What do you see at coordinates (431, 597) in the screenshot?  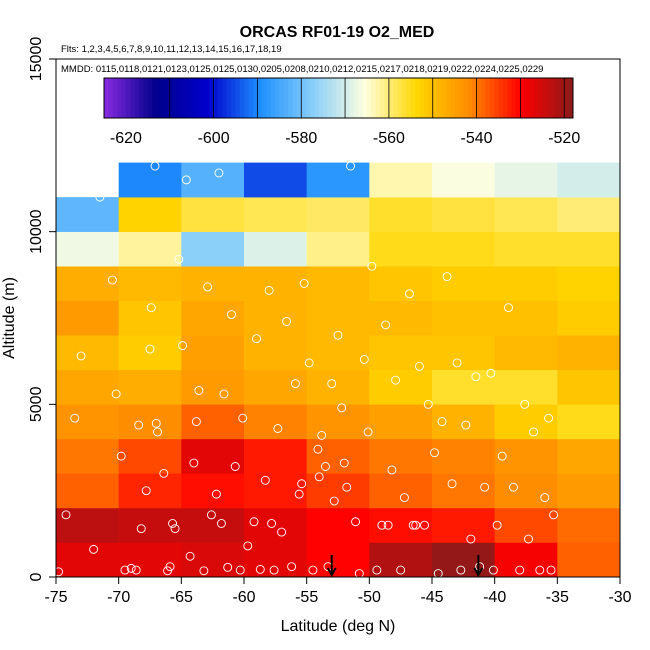 I see `x-tick-label: -45` at bounding box center [431, 597].